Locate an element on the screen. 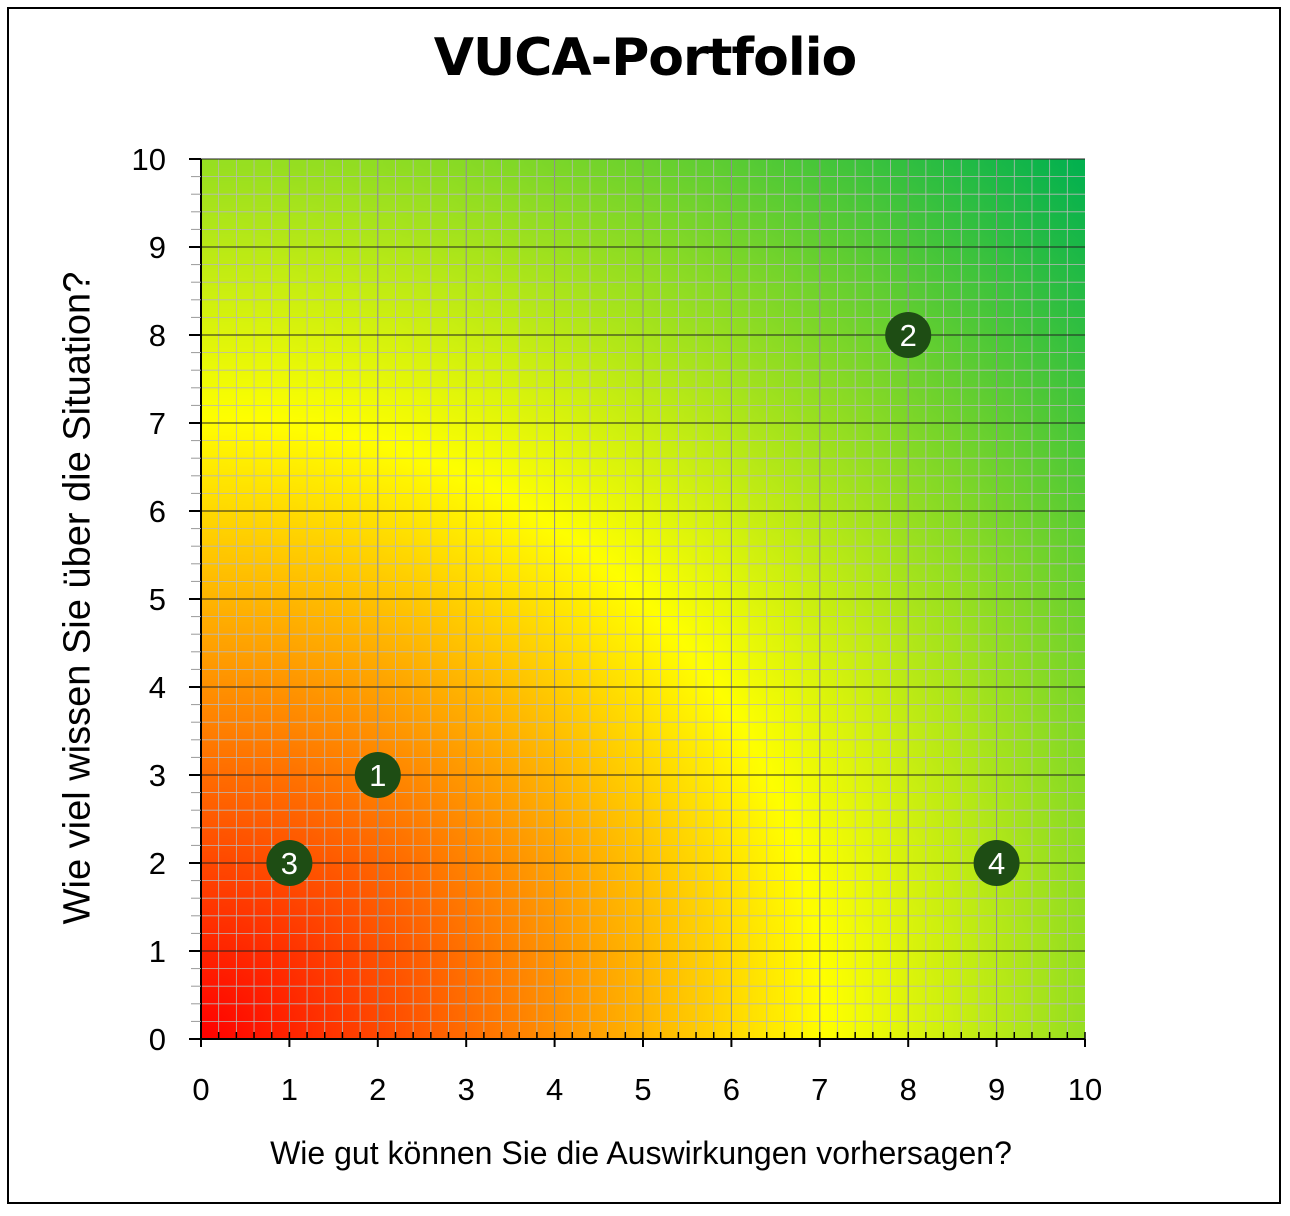 This screenshot has width=1290, height=1216. y-tick-label: 2 is located at coordinates (157, 863).